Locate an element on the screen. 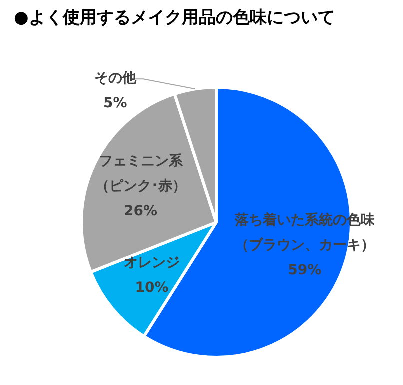 This screenshot has height=385, width=403. data-label: 26% is located at coordinates (141, 212).